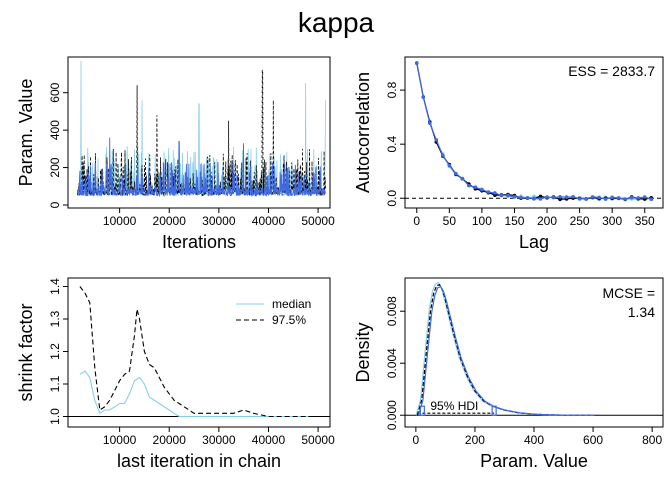 The width and height of the screenshot is (672, 480). What do you see at coordinates (26, 352) in the screenshot?
I see `shrink-y-axis-title: shrink factor` at bounding box center [26, 352].